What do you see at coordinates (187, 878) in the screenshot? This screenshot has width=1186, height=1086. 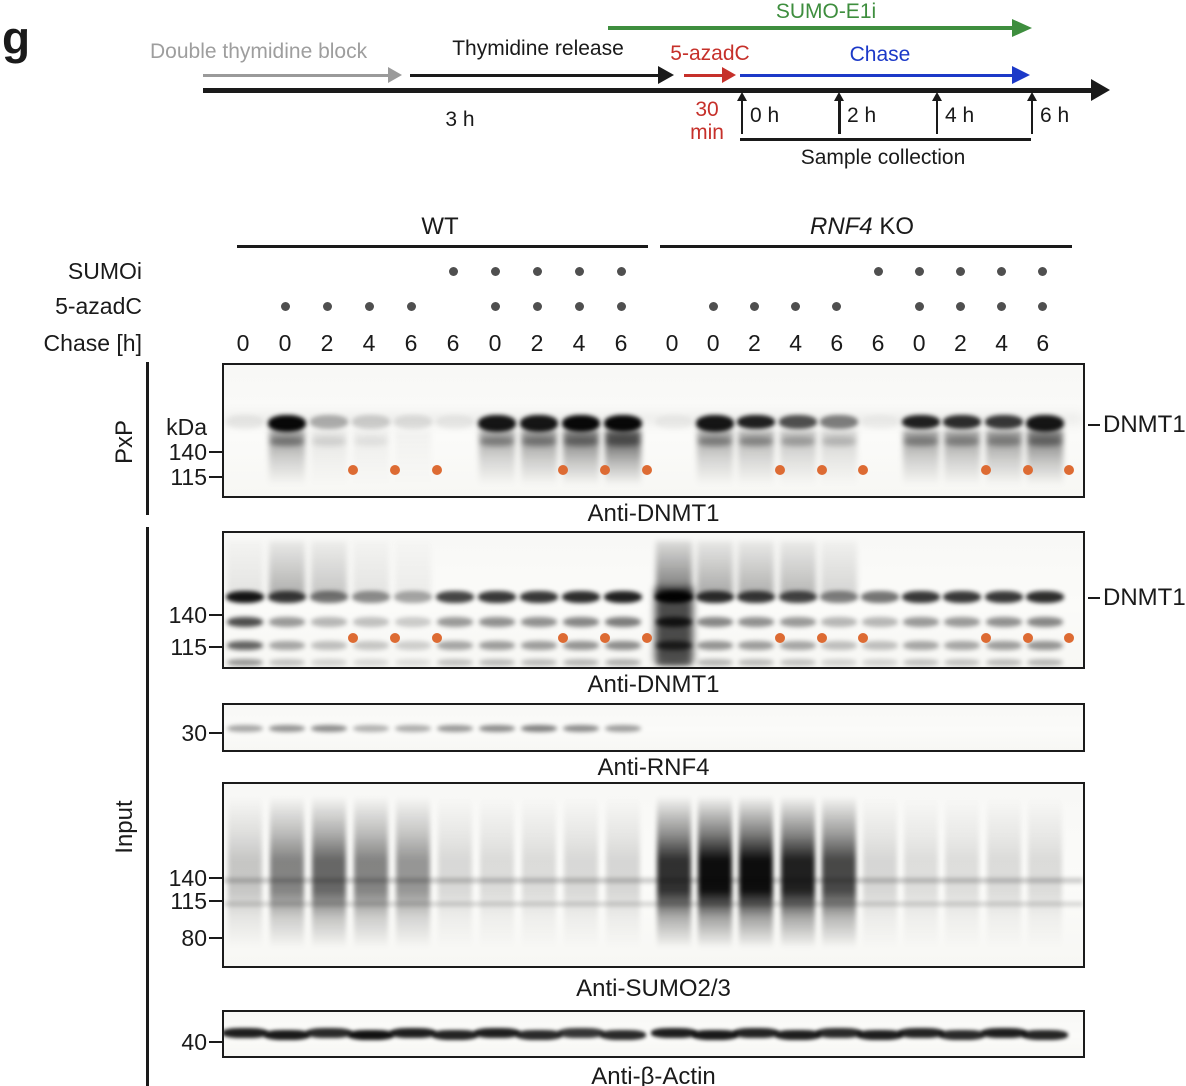 I see `marker-label: 140` at bounding box center [187, 878].